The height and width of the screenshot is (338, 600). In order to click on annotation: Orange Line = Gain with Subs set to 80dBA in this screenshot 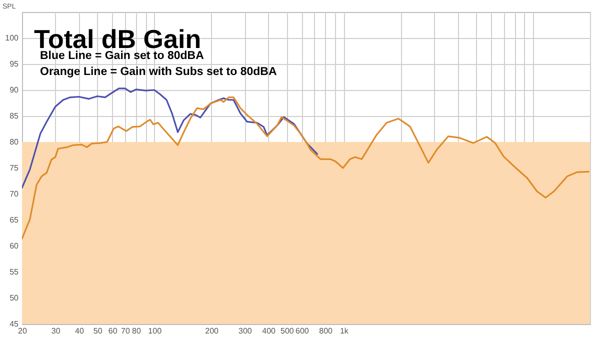, I will do `click(158, 72)`.